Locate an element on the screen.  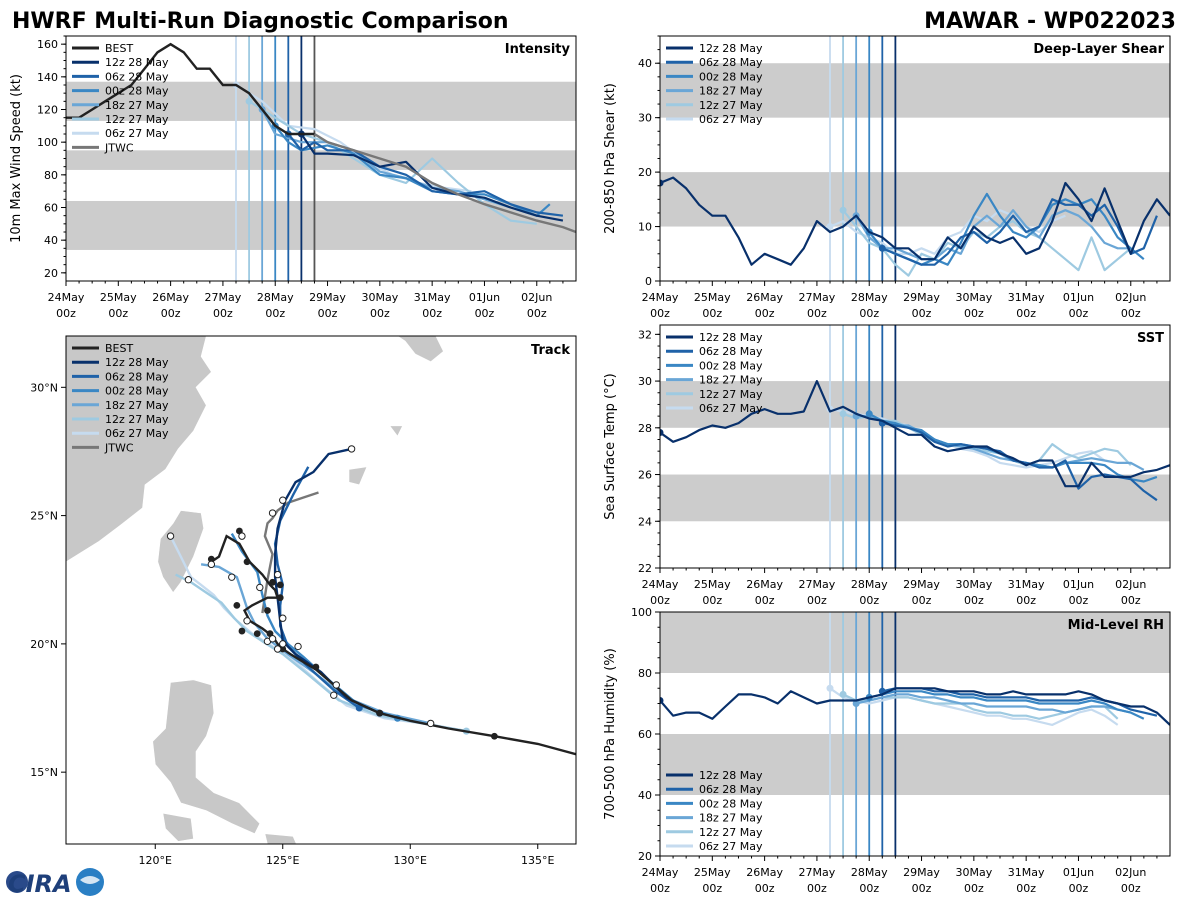
x-tick-date: 02Jun is located at coordinates (1130, 297).